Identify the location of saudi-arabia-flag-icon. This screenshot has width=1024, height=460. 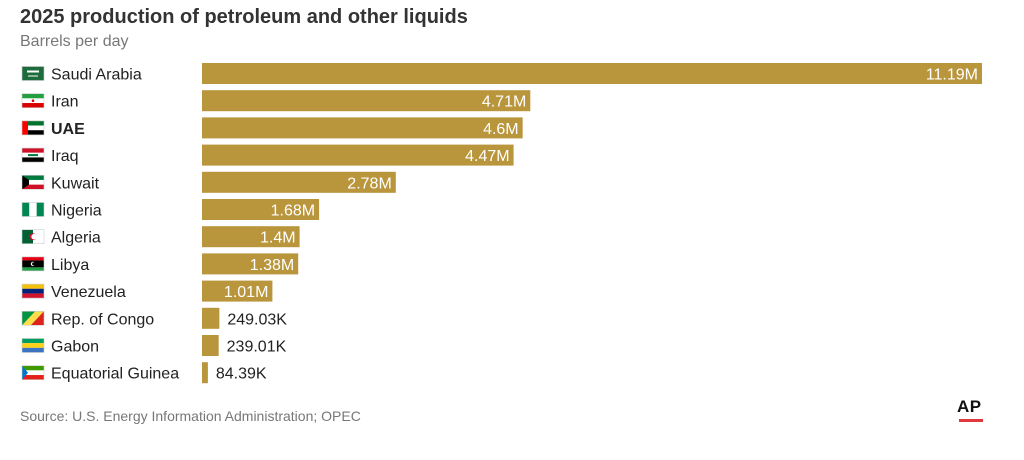
(33, 73).